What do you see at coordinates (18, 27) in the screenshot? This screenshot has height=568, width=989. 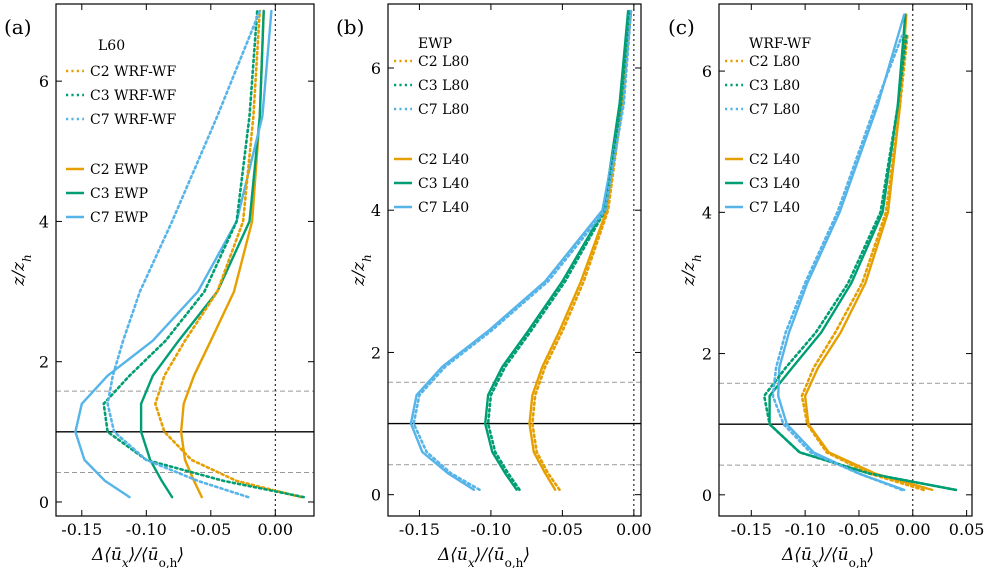 I see `panel-tag-a: (a)` at bounding box center [18, 27].